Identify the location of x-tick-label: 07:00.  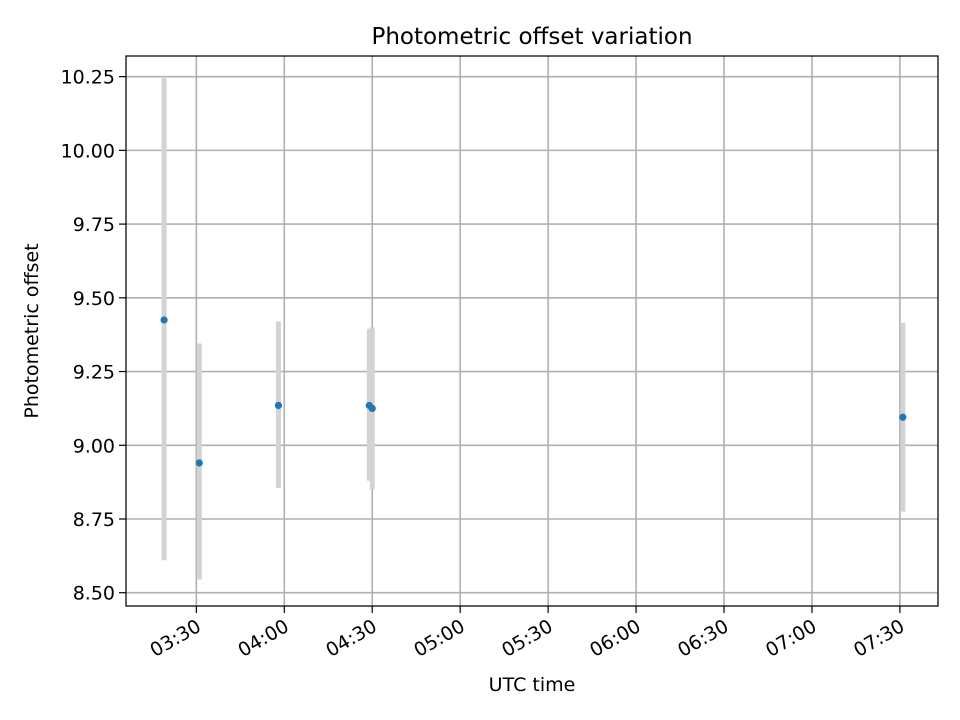
(791, 638).